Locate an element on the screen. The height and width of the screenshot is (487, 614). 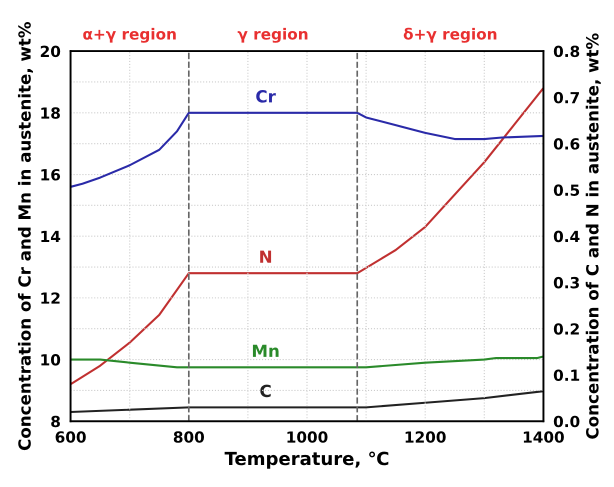
y2-tick-label: 0.2 is located at coordinates (566, 329).